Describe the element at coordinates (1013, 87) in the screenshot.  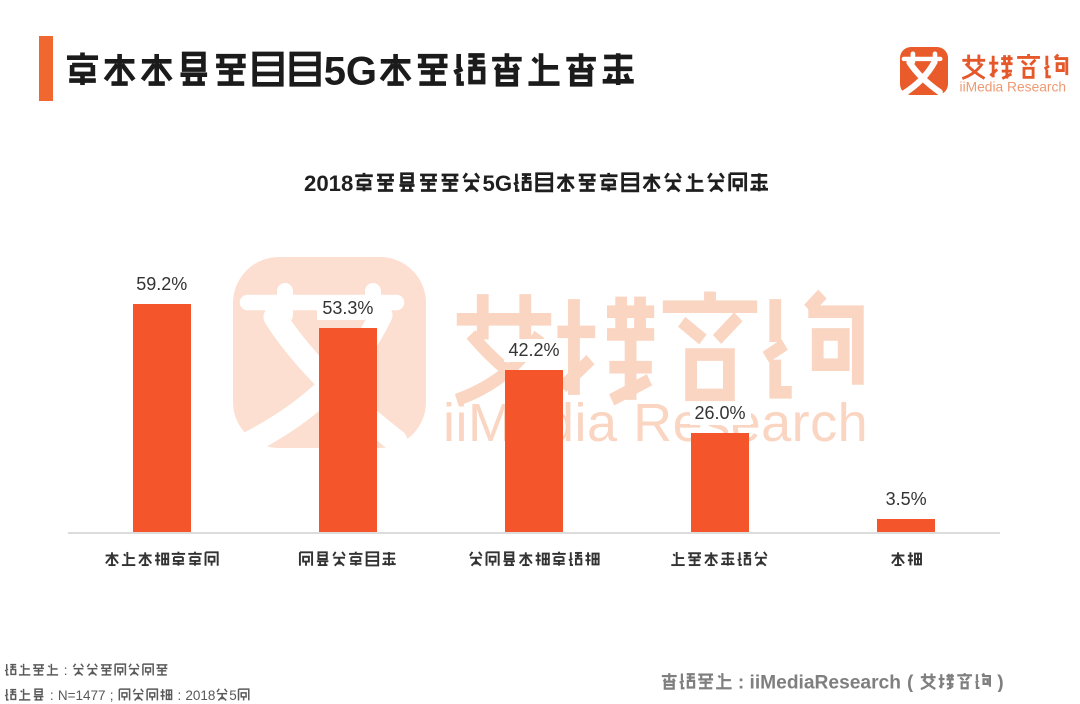
I see `svg-text: iiMedia Research` at that location.